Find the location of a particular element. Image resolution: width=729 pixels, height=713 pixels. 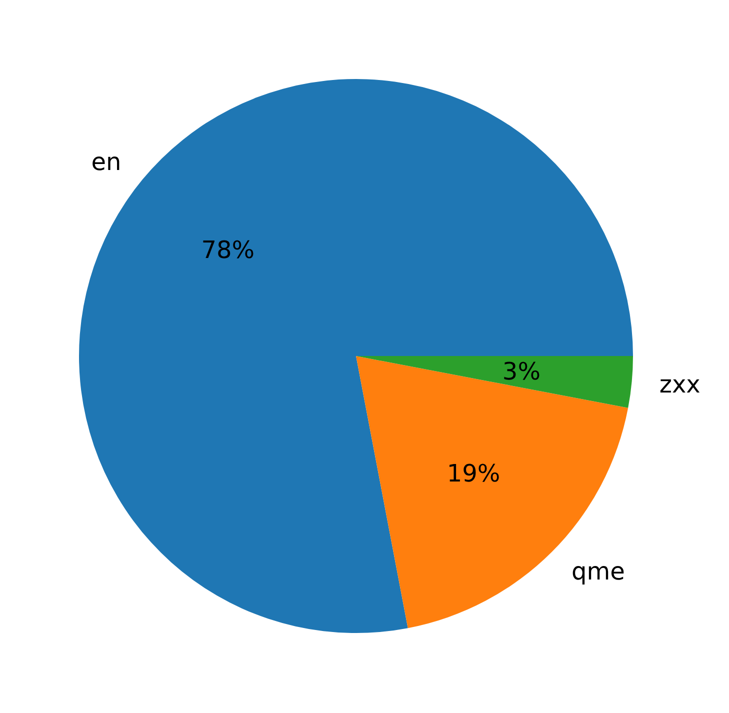

data-label: 78% is located at coordinates (228, 250).